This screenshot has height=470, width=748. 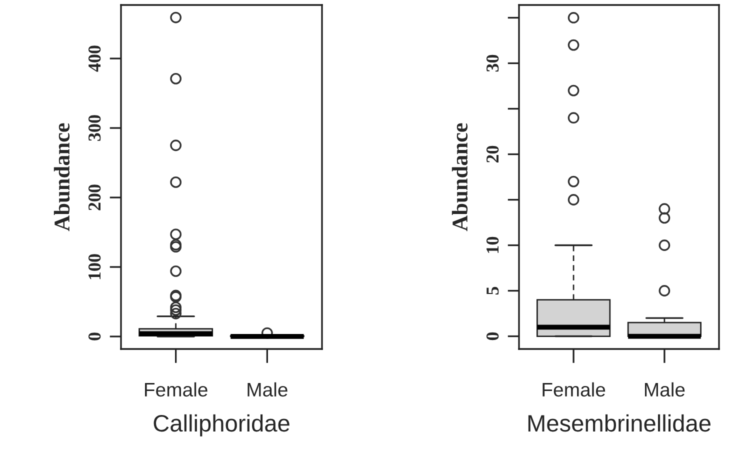 What do you see at coordinates (492, 154) in the screenshot?
I see `y-tick-label: 20` at bounding box center [492, 154].